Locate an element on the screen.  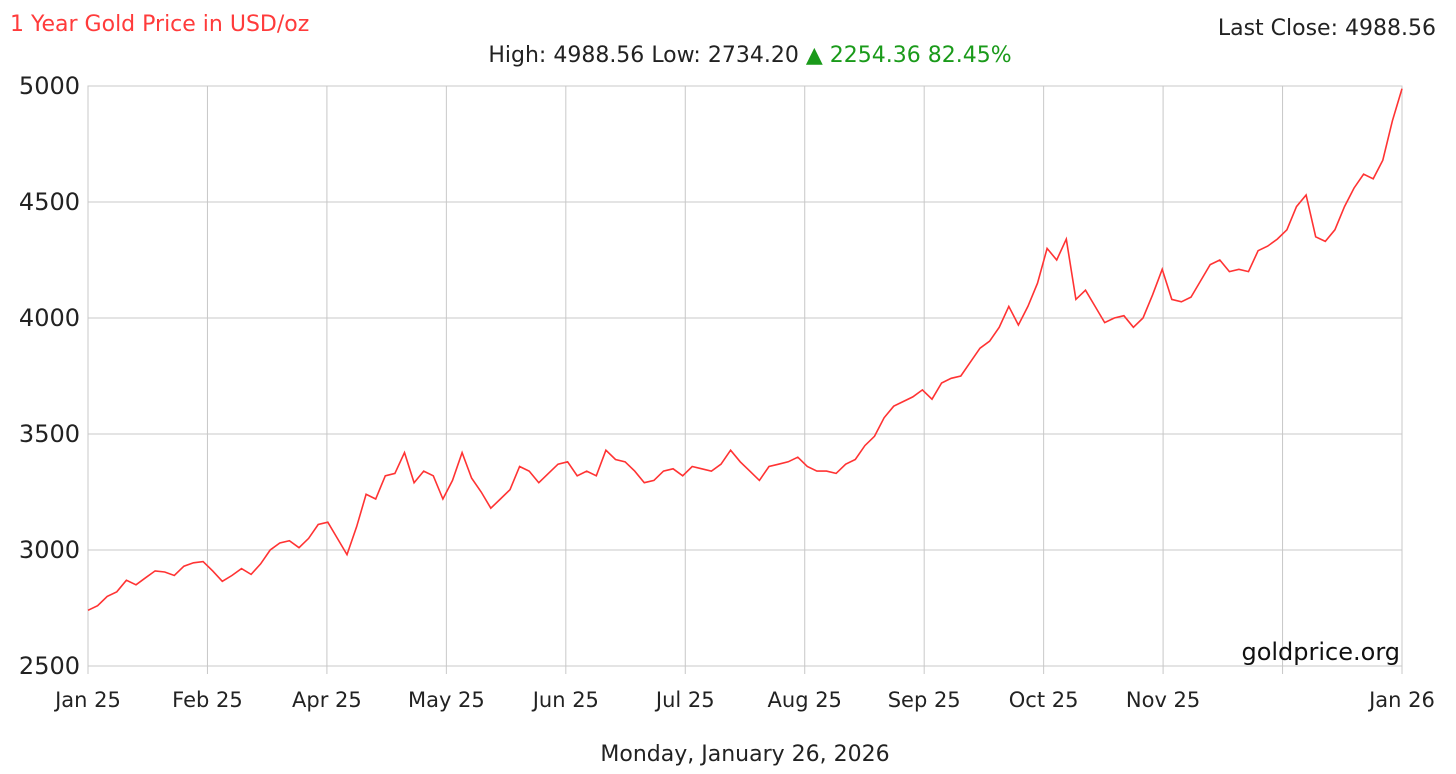
y-tick-label: 4000 is located at coordinates (49, 318).